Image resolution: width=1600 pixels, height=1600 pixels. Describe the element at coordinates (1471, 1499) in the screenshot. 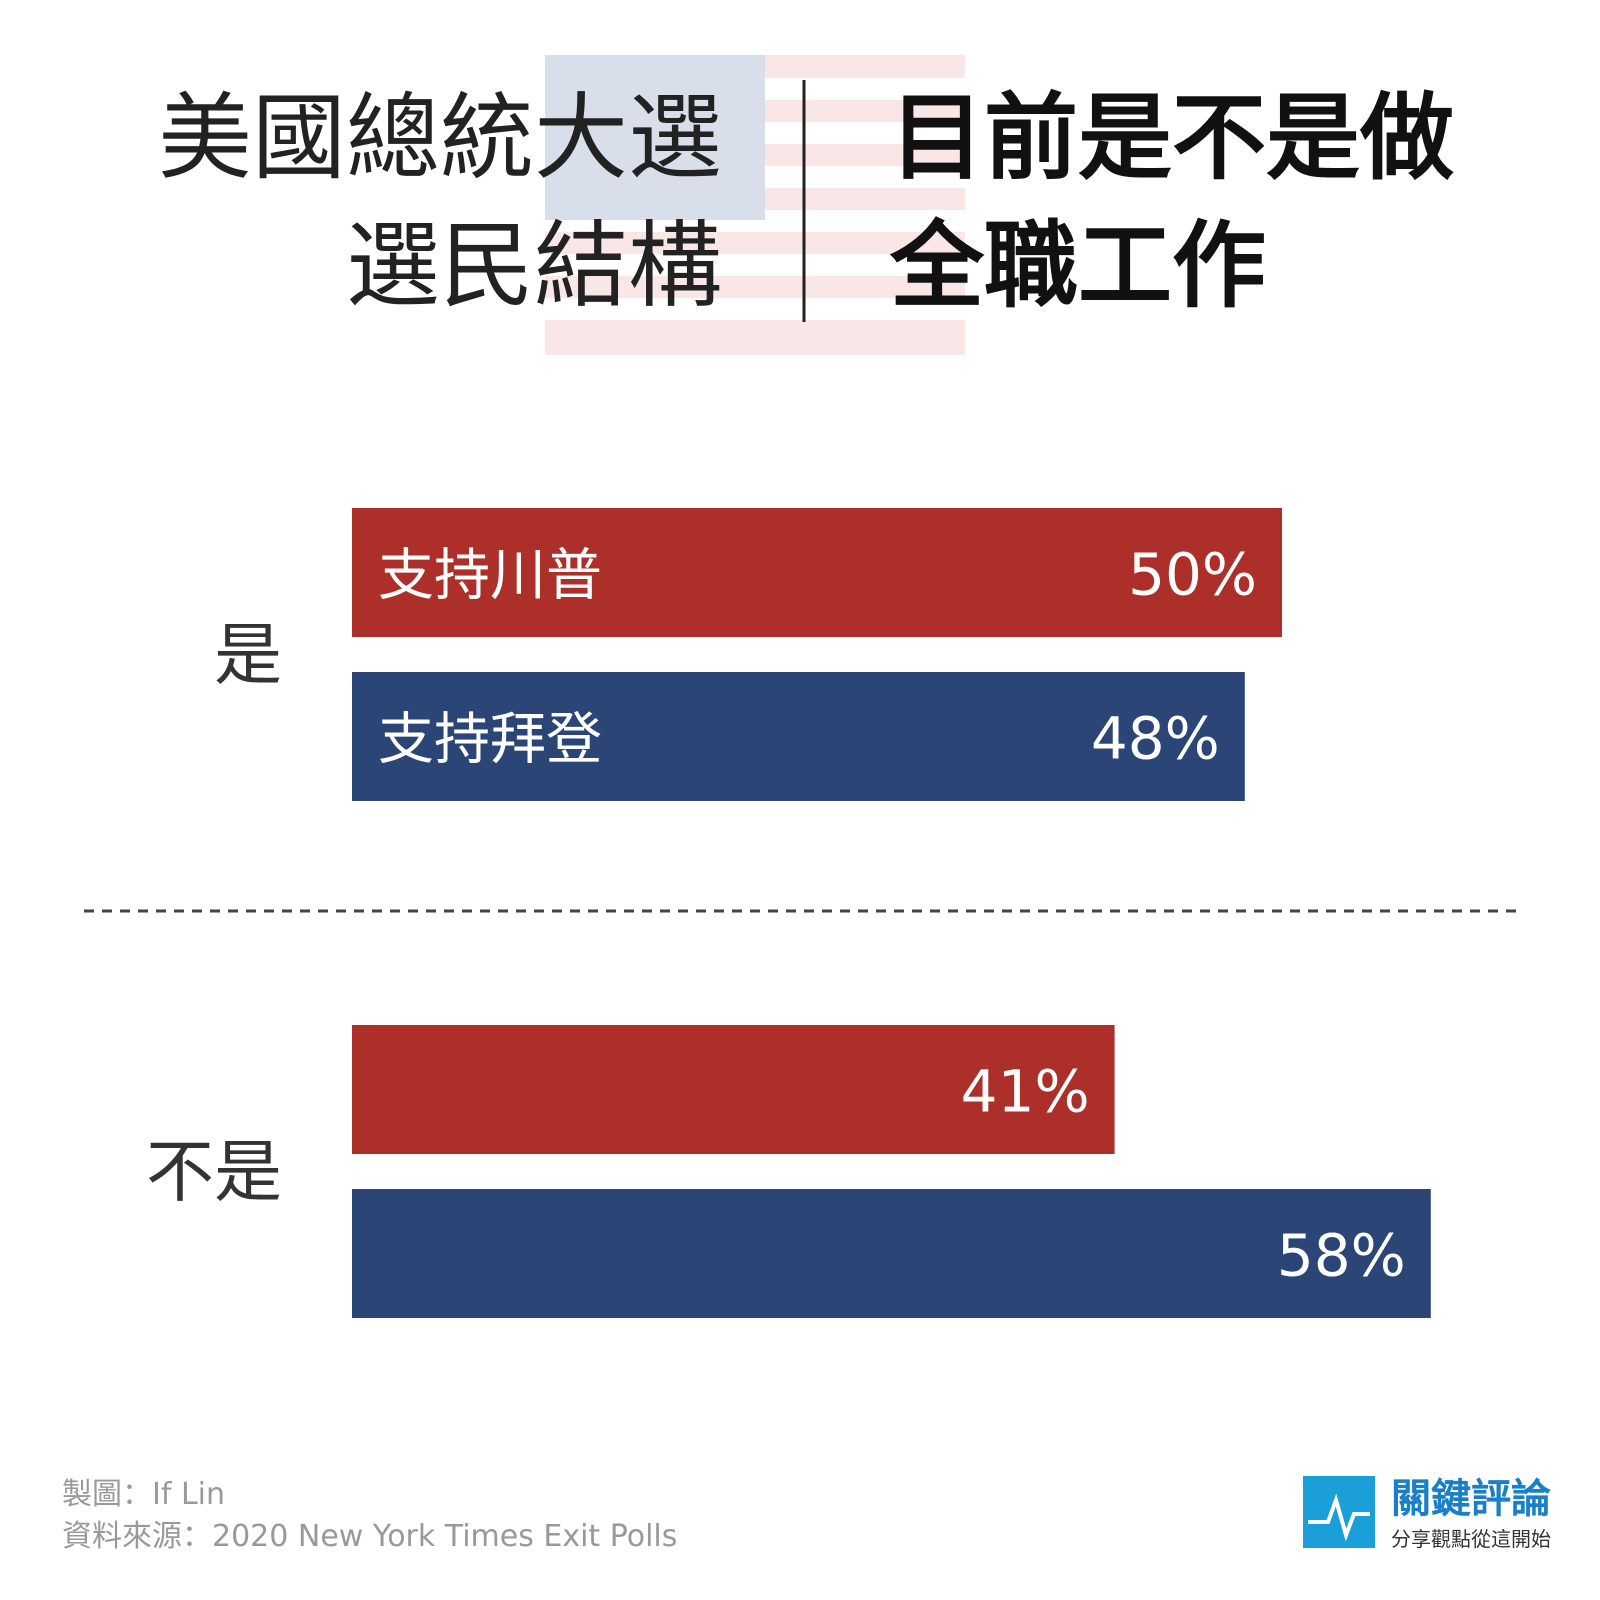

I see `logo-name: 關鍵評論` at that location.